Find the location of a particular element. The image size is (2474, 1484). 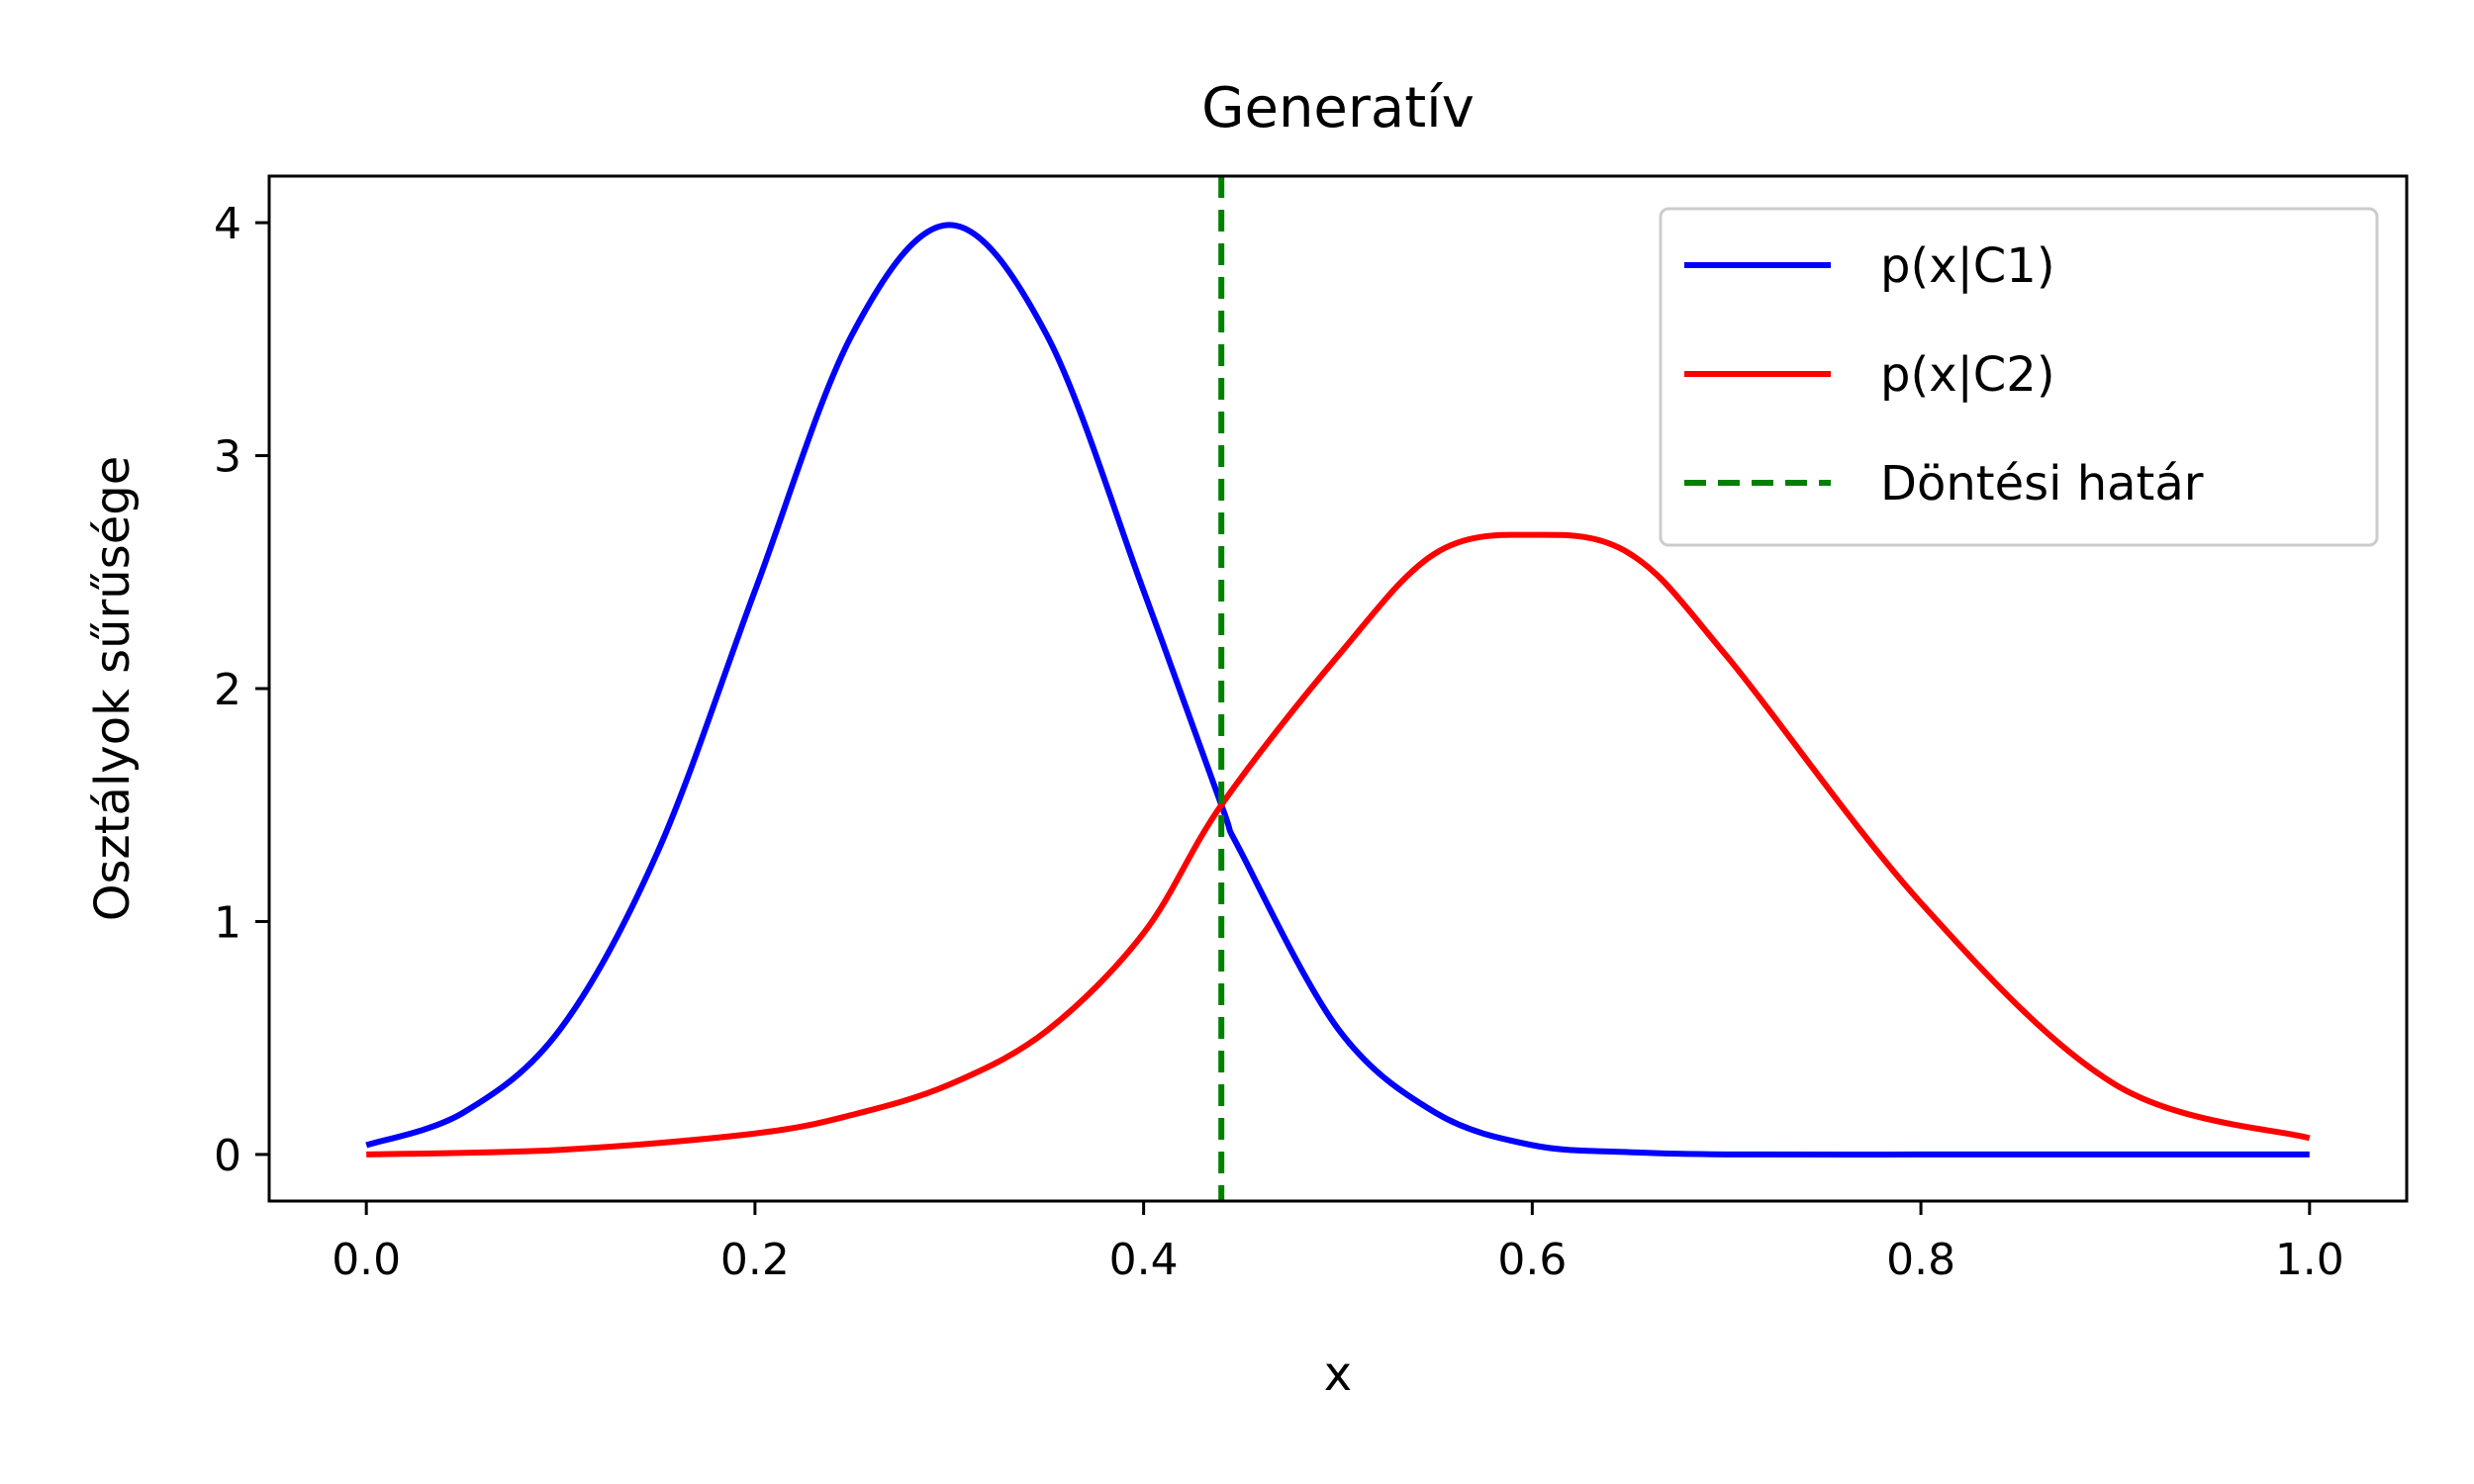

y-tick-label: 3 is located at coordinates (228, 457).